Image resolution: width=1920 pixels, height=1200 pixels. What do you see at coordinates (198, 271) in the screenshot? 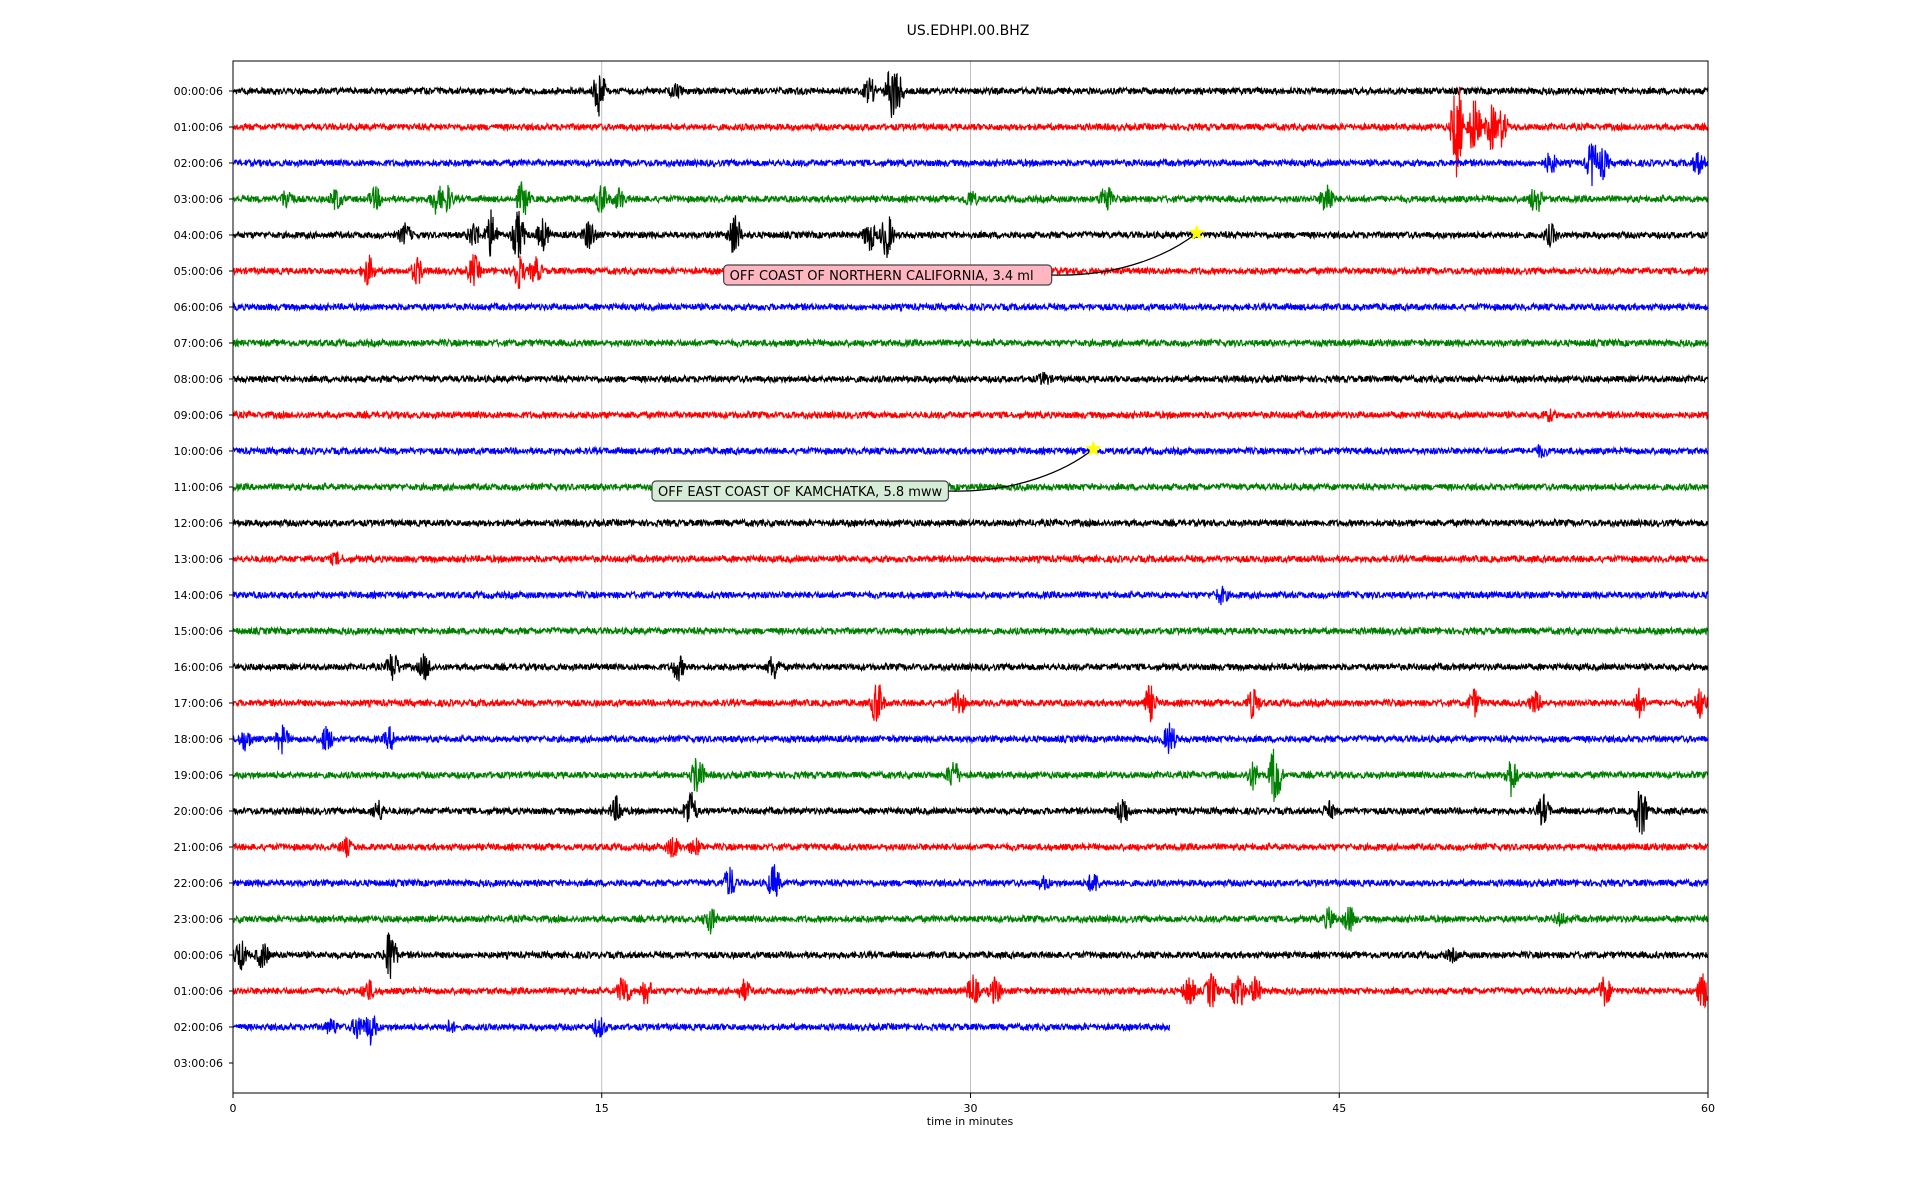
I see `y-tick-label: 05:00:06` at bounding box center [198, 271].